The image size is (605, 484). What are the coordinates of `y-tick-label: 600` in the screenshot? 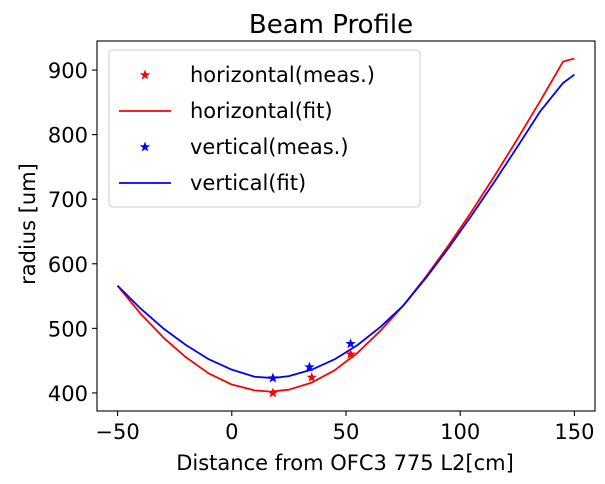 It's located at (68, 265).